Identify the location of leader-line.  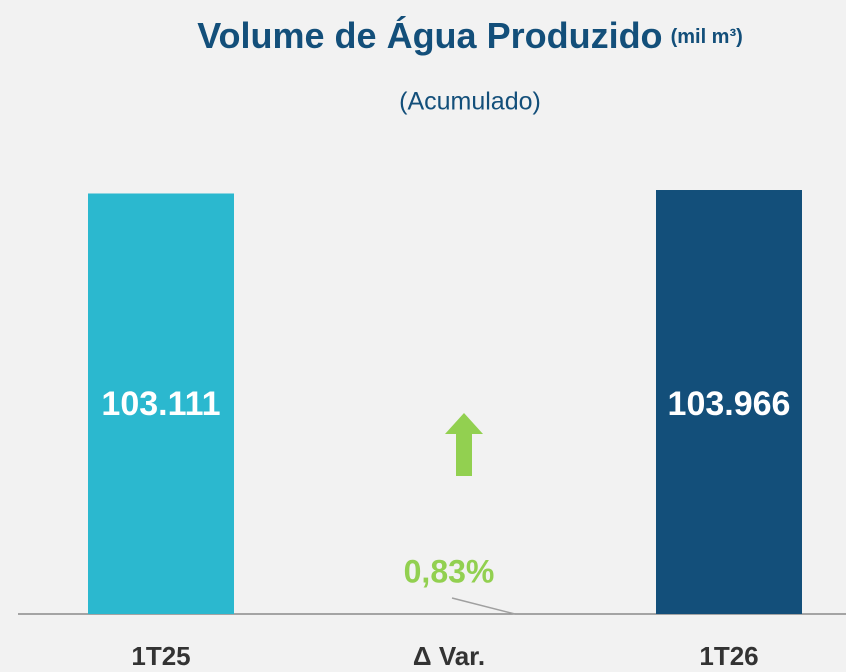
(483, 606).